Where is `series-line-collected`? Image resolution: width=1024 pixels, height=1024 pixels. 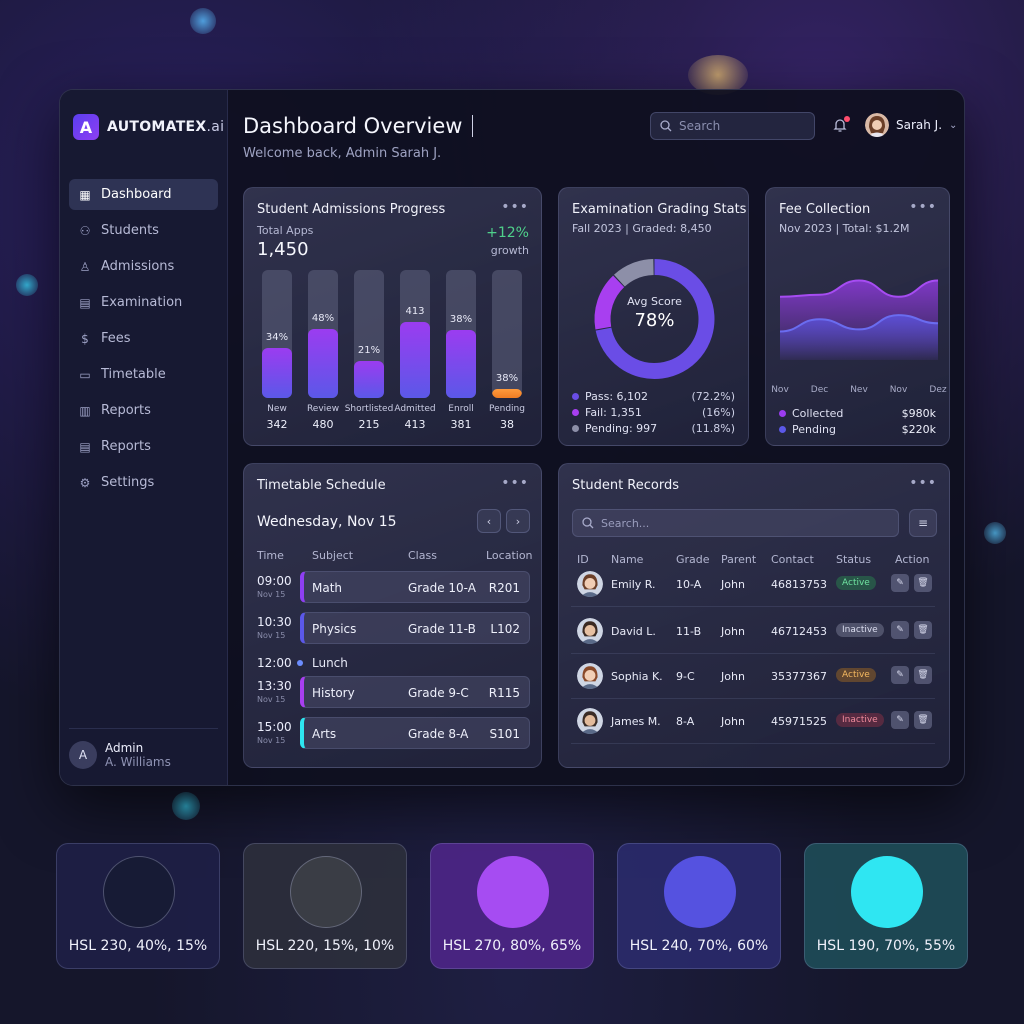
series-line-collected is located at coordinates (859, 288).